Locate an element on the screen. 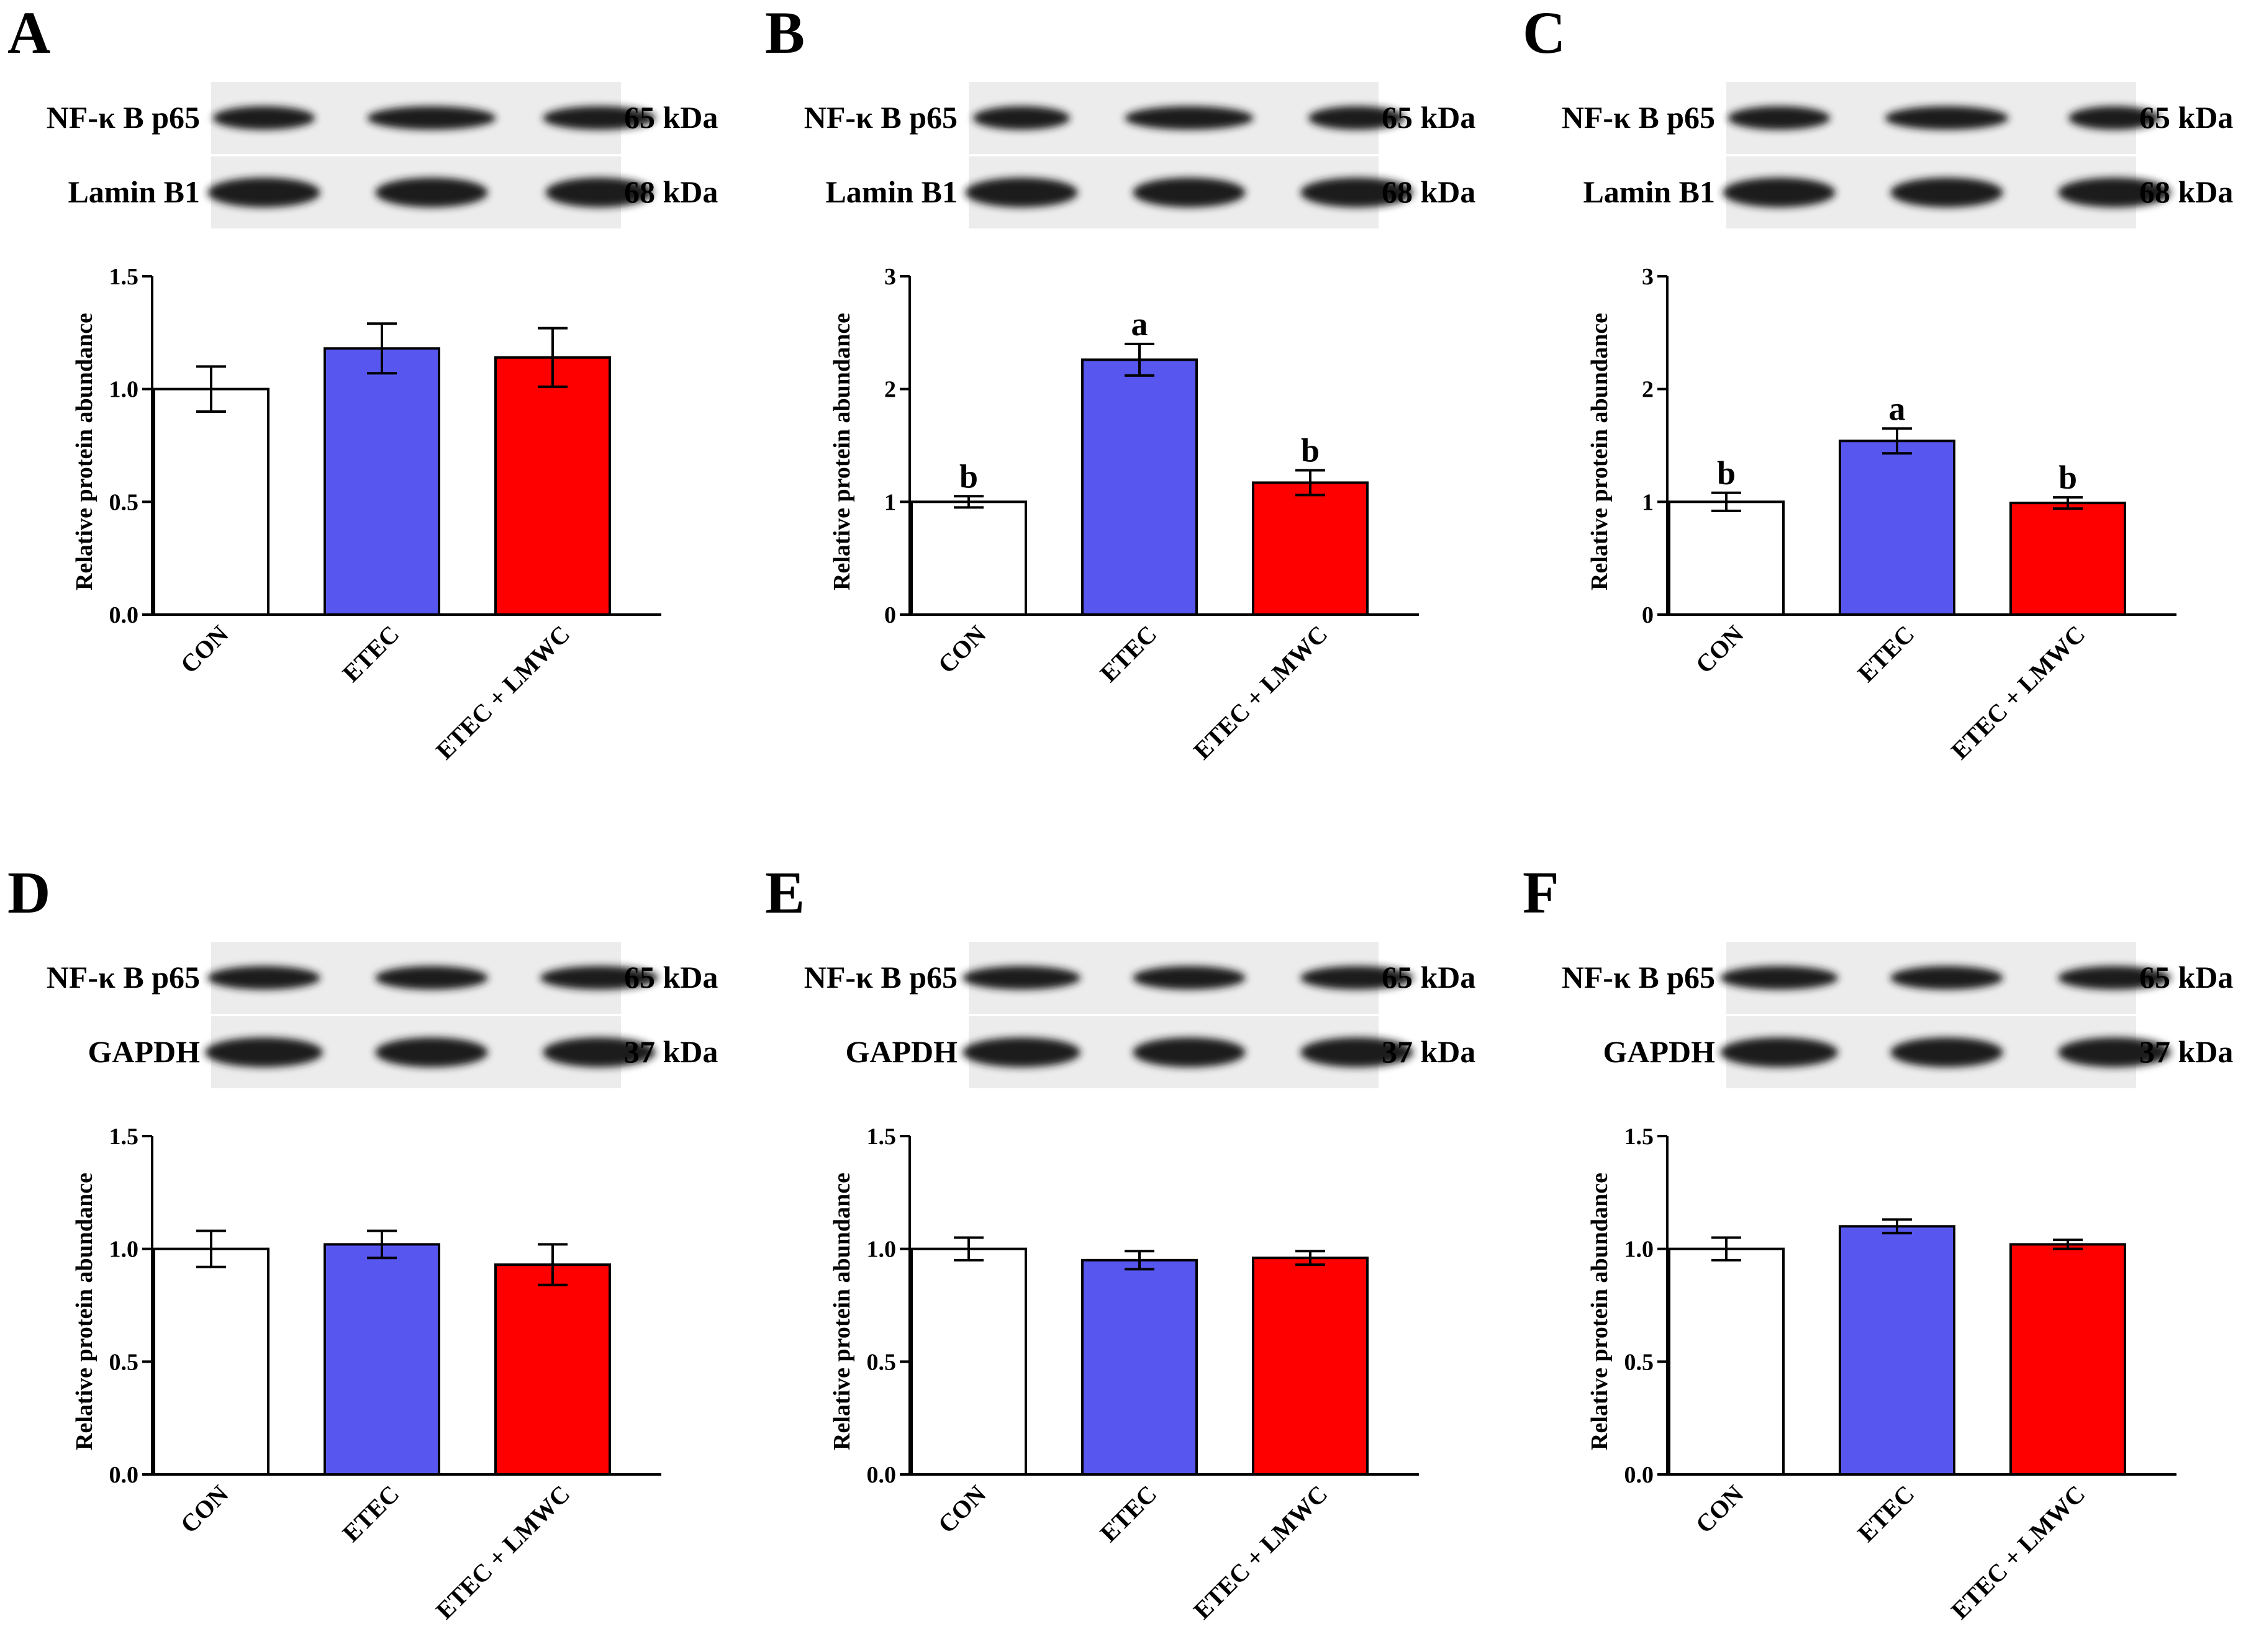  y-tick-label: 2 is located at coordinates (1648, 390).